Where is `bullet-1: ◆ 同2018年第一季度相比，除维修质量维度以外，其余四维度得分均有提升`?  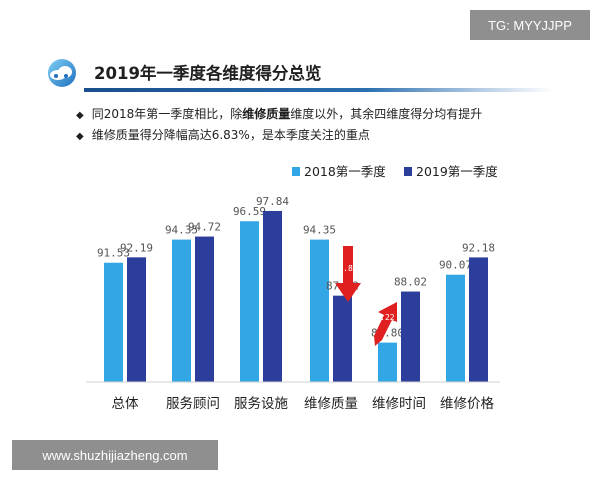
bullet-1: ◆ 同2018年第一季度相比，除维修质量维度以外，其余四维度得分均有提升 is located at coordinates (279, 113).